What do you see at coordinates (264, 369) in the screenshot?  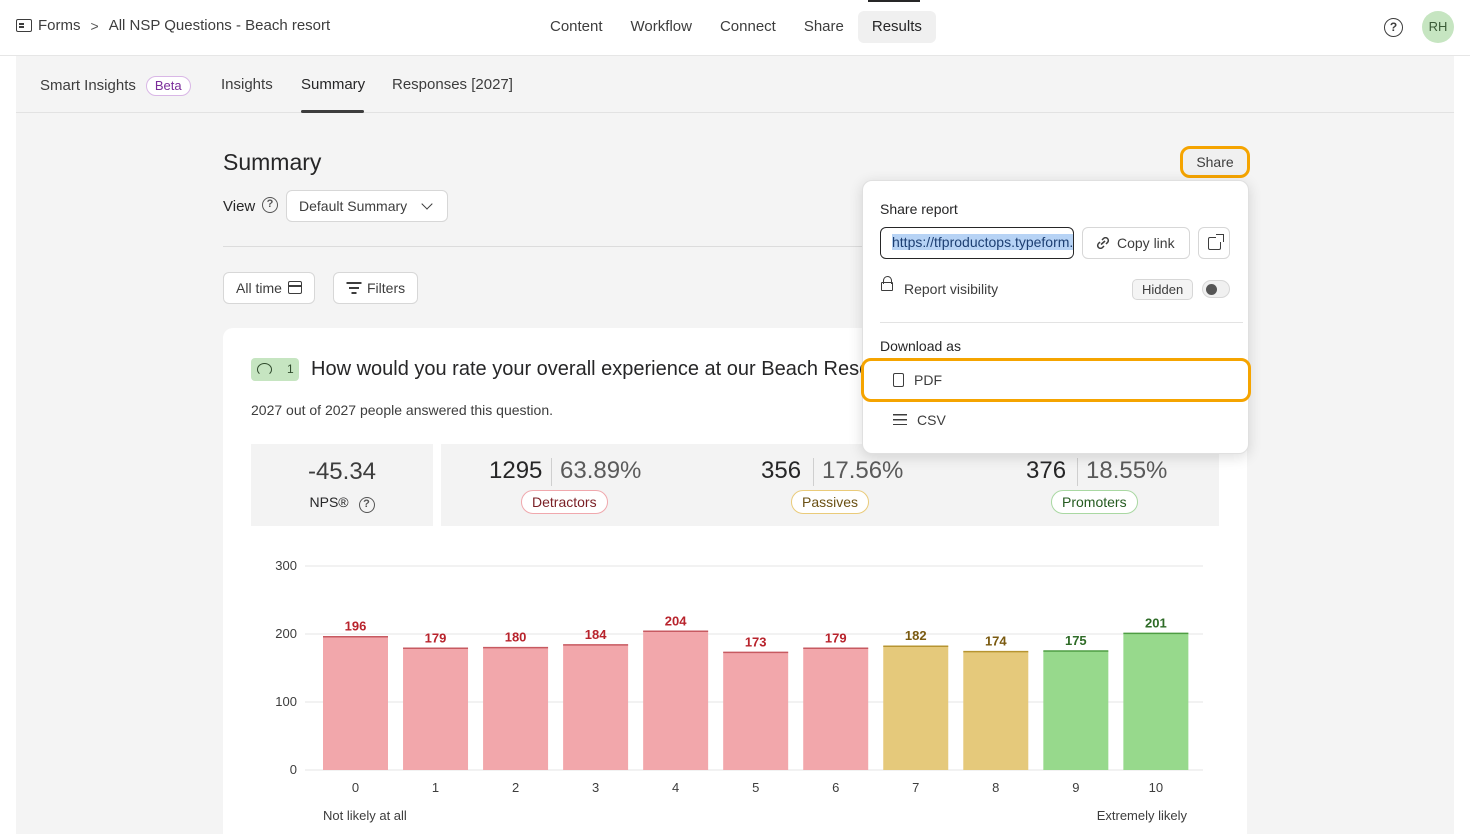 I see `nps-gauge-icon` at bounding box center [264, 369].